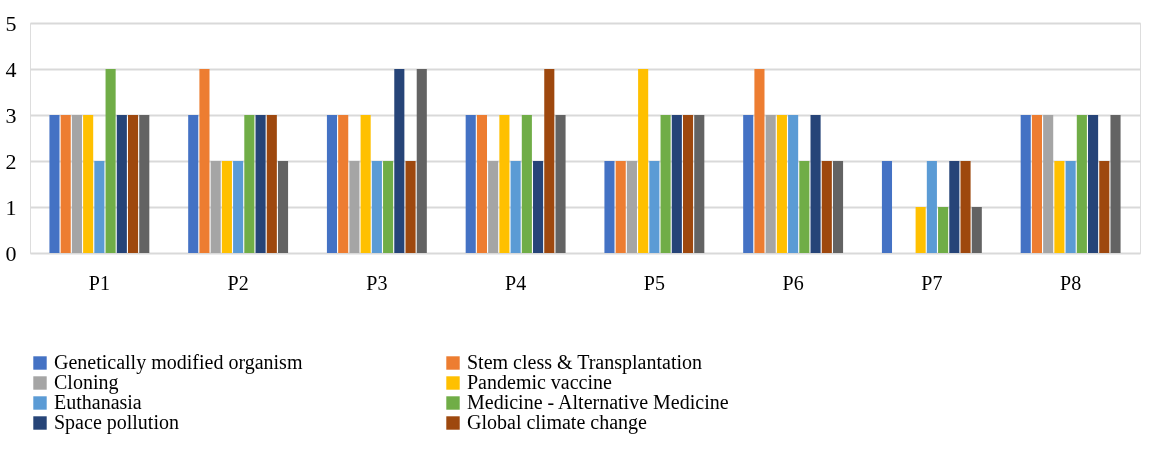 This screenshot has height=464, width=1169. Describe the element at coordinates (99, 282) in the screenshot. I see `x-tick-label: P1` at that location.